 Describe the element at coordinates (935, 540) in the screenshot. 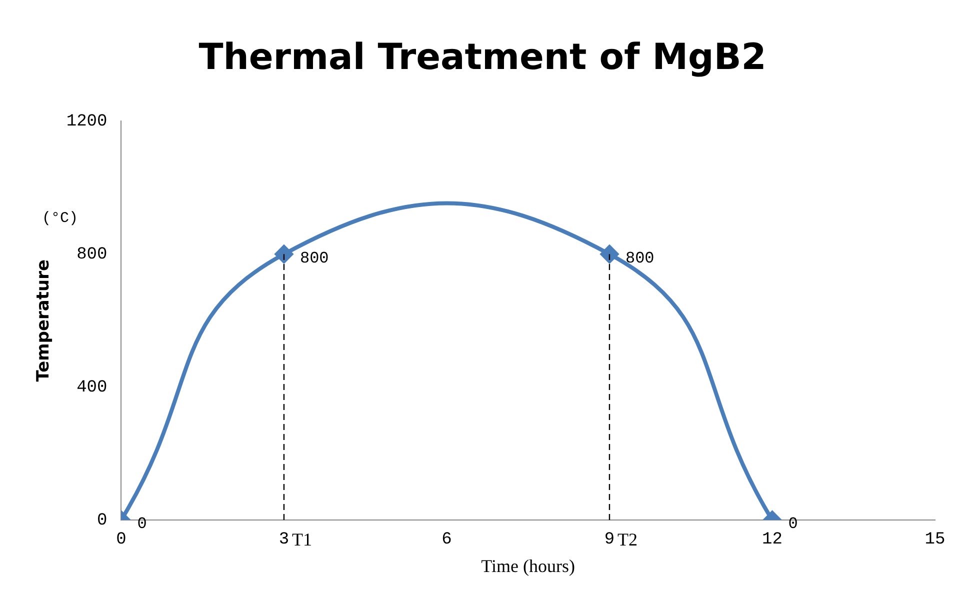

I see `x-tick-label: 15` at that location.